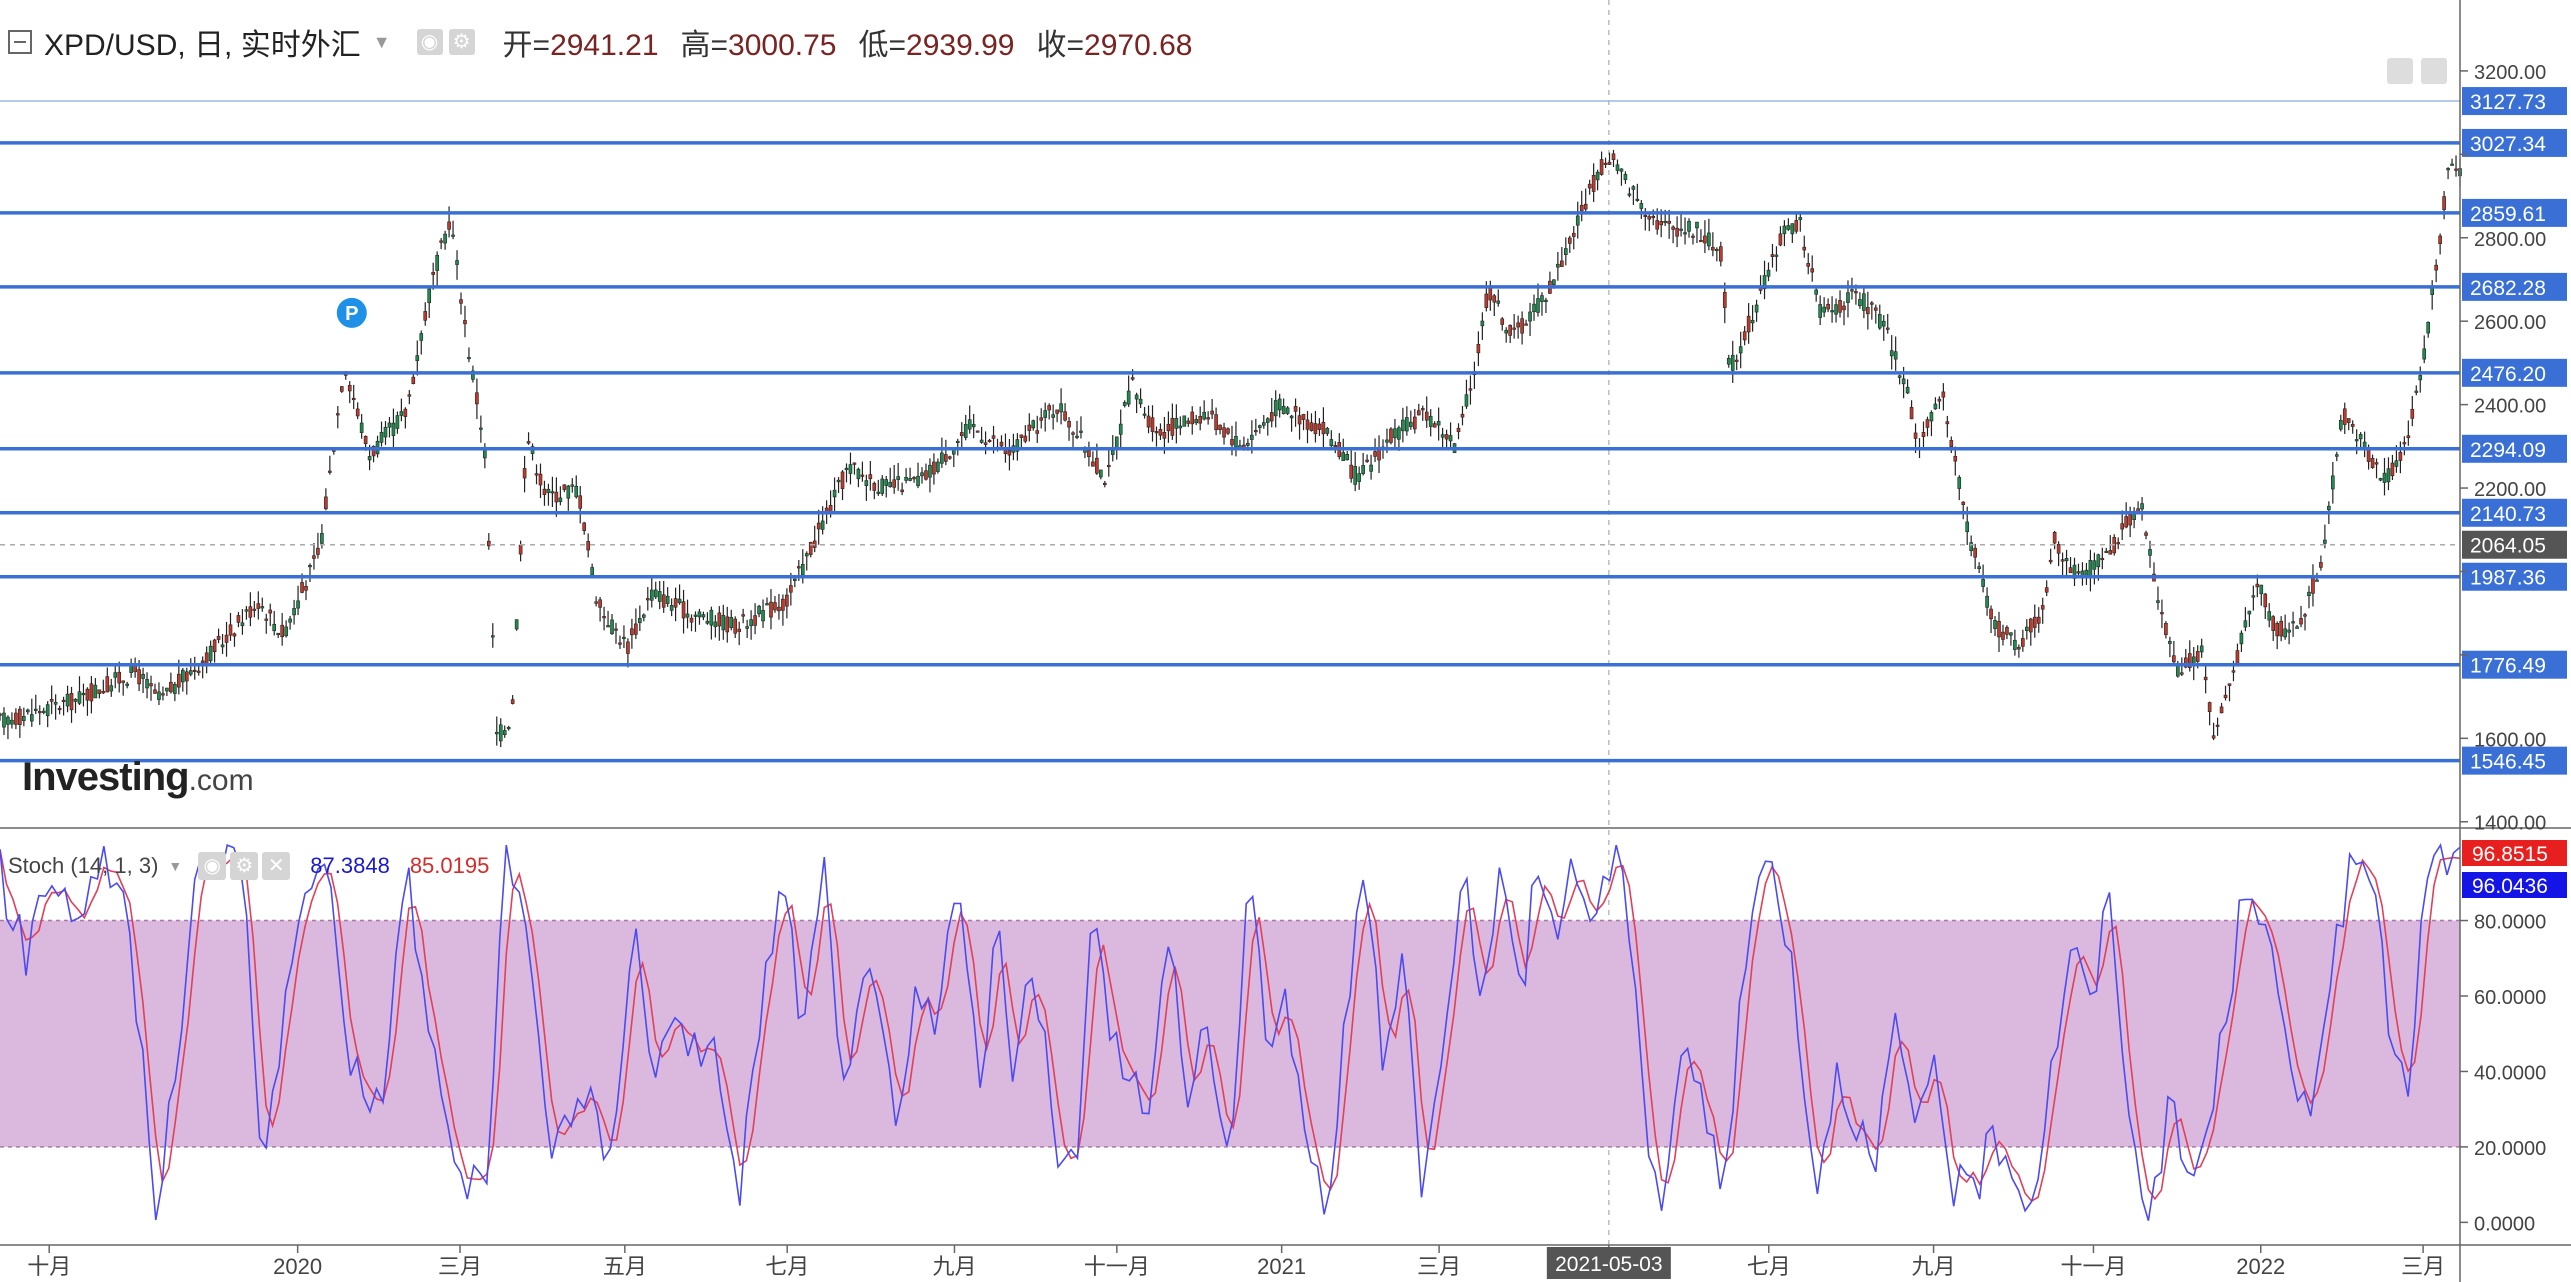  I want to click on low-value: 2939.99, so click(960, 45).